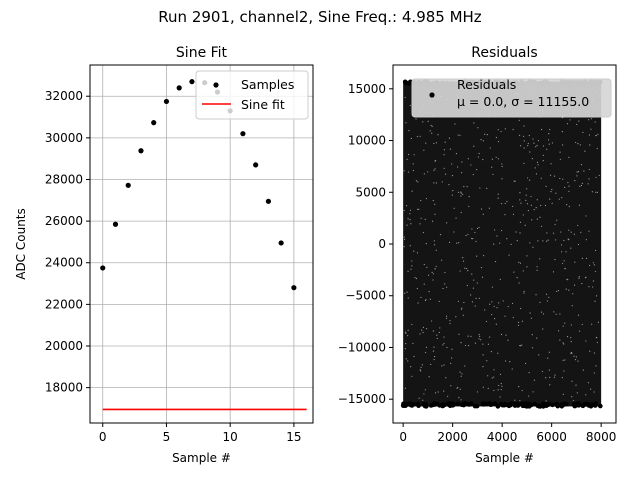 Image resolution: width=640 pixels, height=484 pixels. What do you see at coordinates (64, 179) in the screenshot?
I see `sine-fit-ytick-label: 28000` at bounding box center [64, 179].